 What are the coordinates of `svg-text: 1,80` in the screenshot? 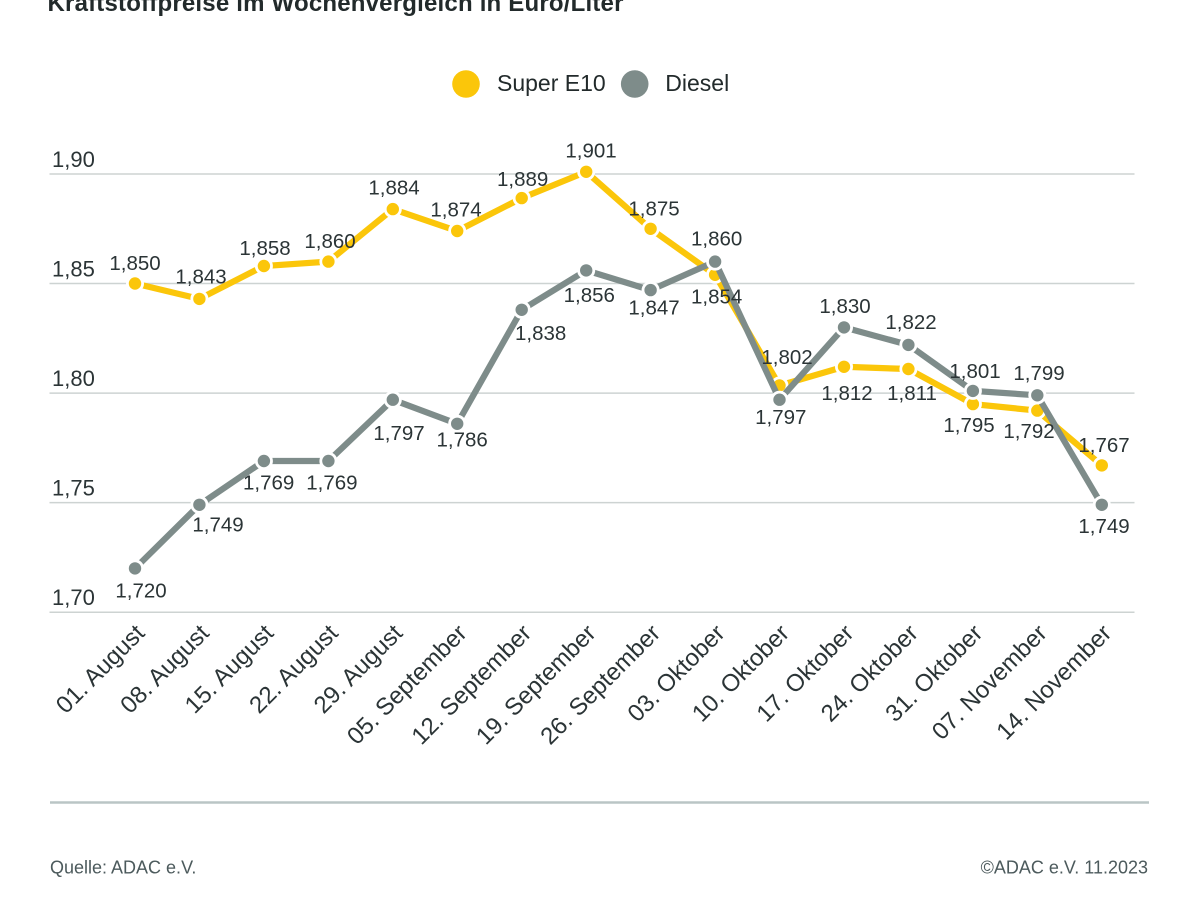 It's located at (73, 378).